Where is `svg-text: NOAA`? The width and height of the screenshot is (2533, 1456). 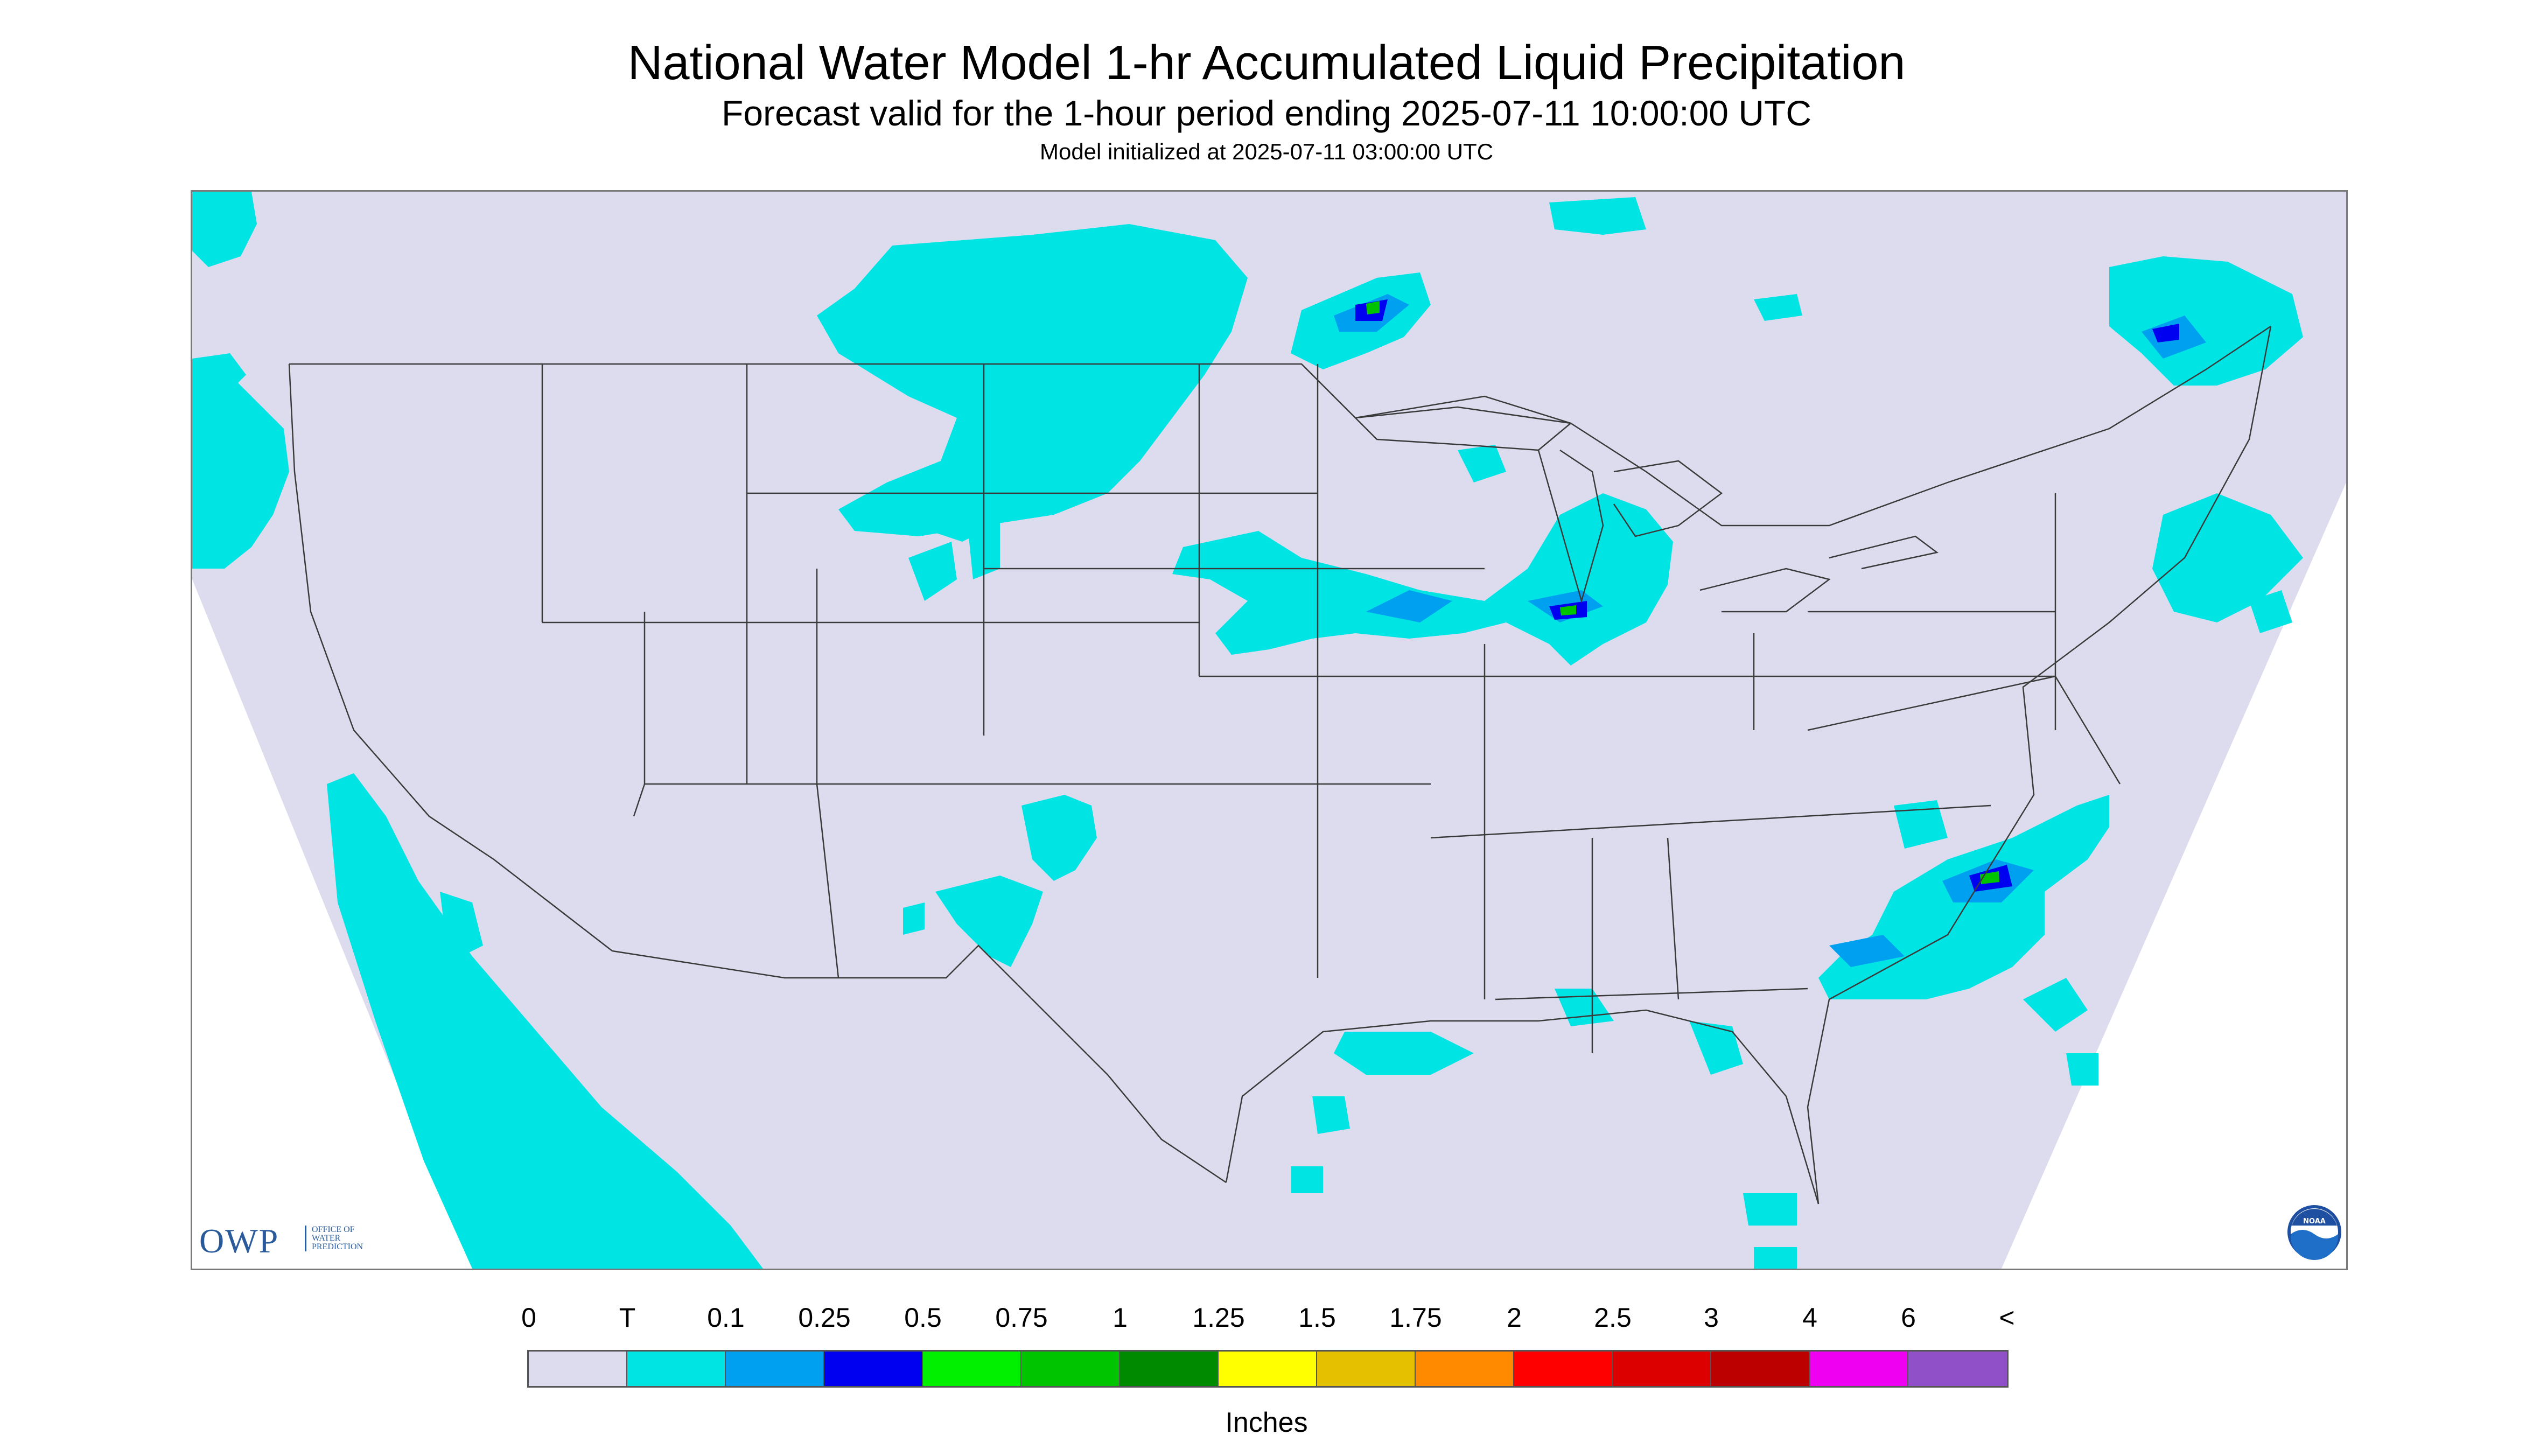 svg-text: NOAA is located at coordinates (2314, 1221).